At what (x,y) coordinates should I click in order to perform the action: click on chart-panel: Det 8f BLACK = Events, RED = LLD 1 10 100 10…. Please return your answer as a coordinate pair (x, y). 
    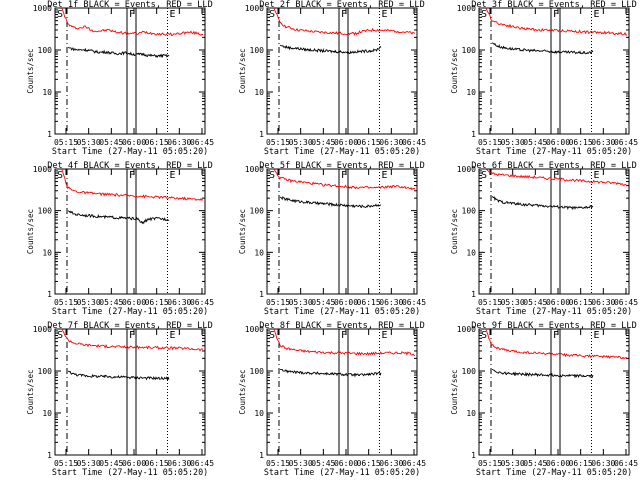
    Looking at the image, I should click on (332, 399).